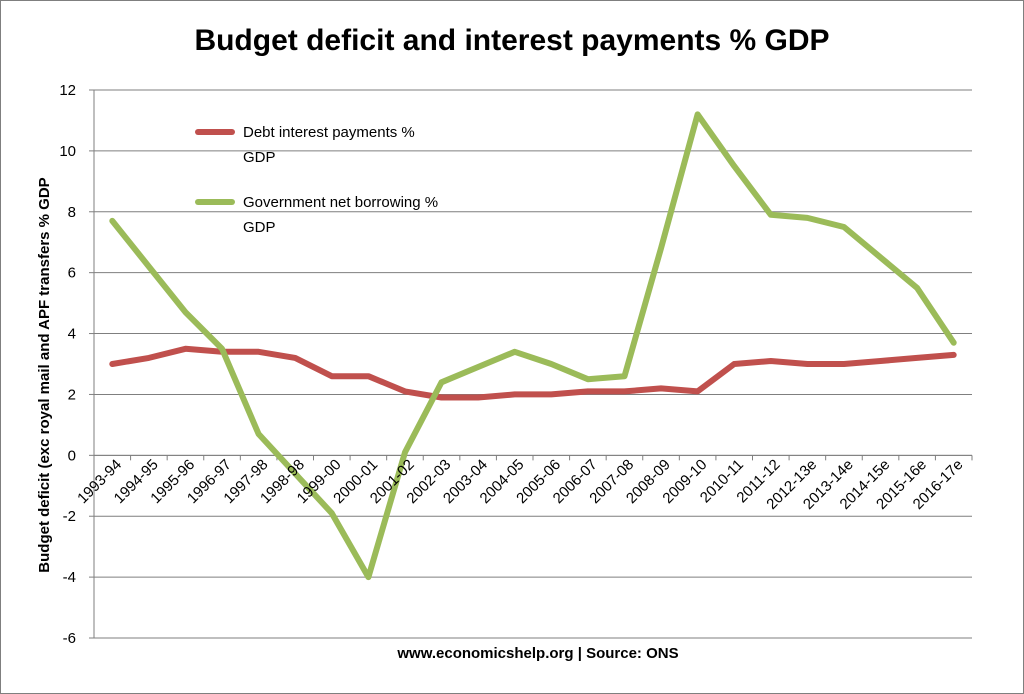 The width and height of the screenshot is (1024, 694). I want to click on y-tick-label: 10, so click(67, 151).